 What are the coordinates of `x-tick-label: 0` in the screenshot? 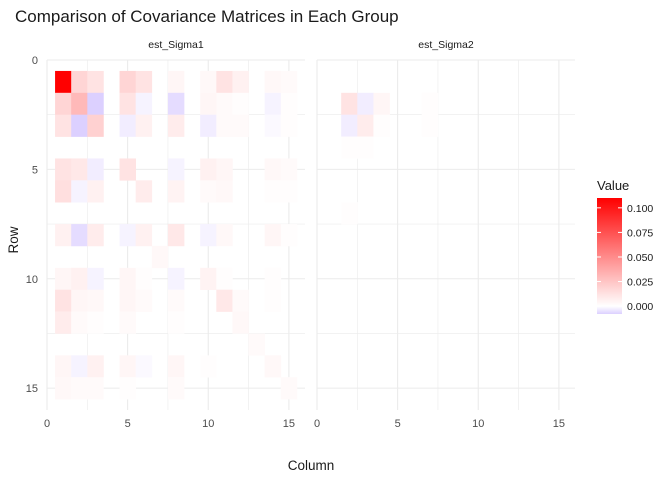 It's located at (317, 424).